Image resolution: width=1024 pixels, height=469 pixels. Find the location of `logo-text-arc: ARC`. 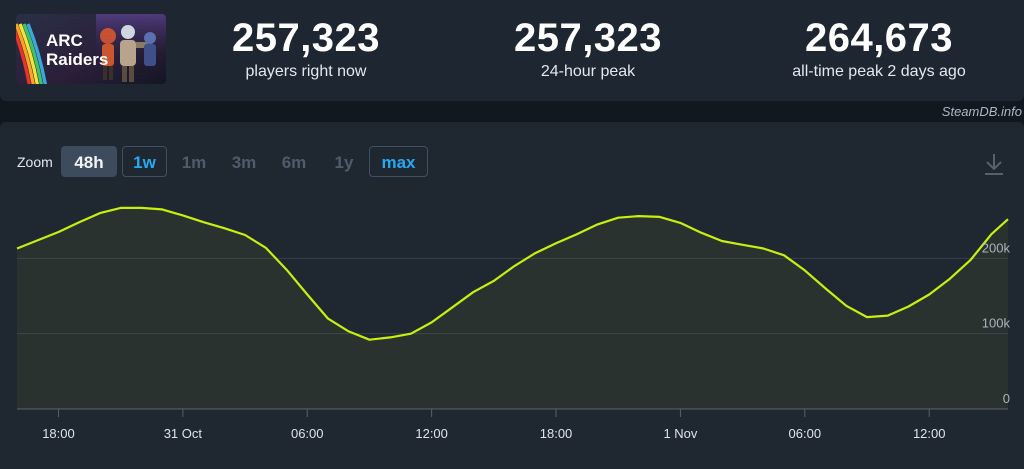

logo-text-arc: ARC is located at coordinates (64, 40).